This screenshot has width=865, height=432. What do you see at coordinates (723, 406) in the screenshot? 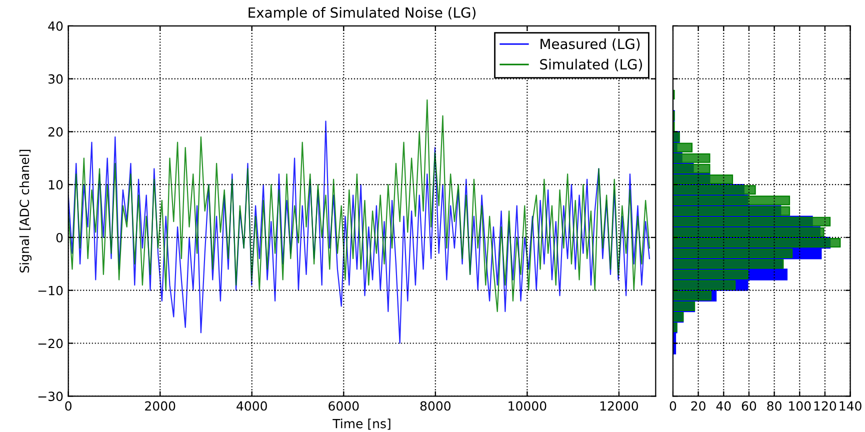
I see `x-tick-label: 40` at bounding box center [723, 406].